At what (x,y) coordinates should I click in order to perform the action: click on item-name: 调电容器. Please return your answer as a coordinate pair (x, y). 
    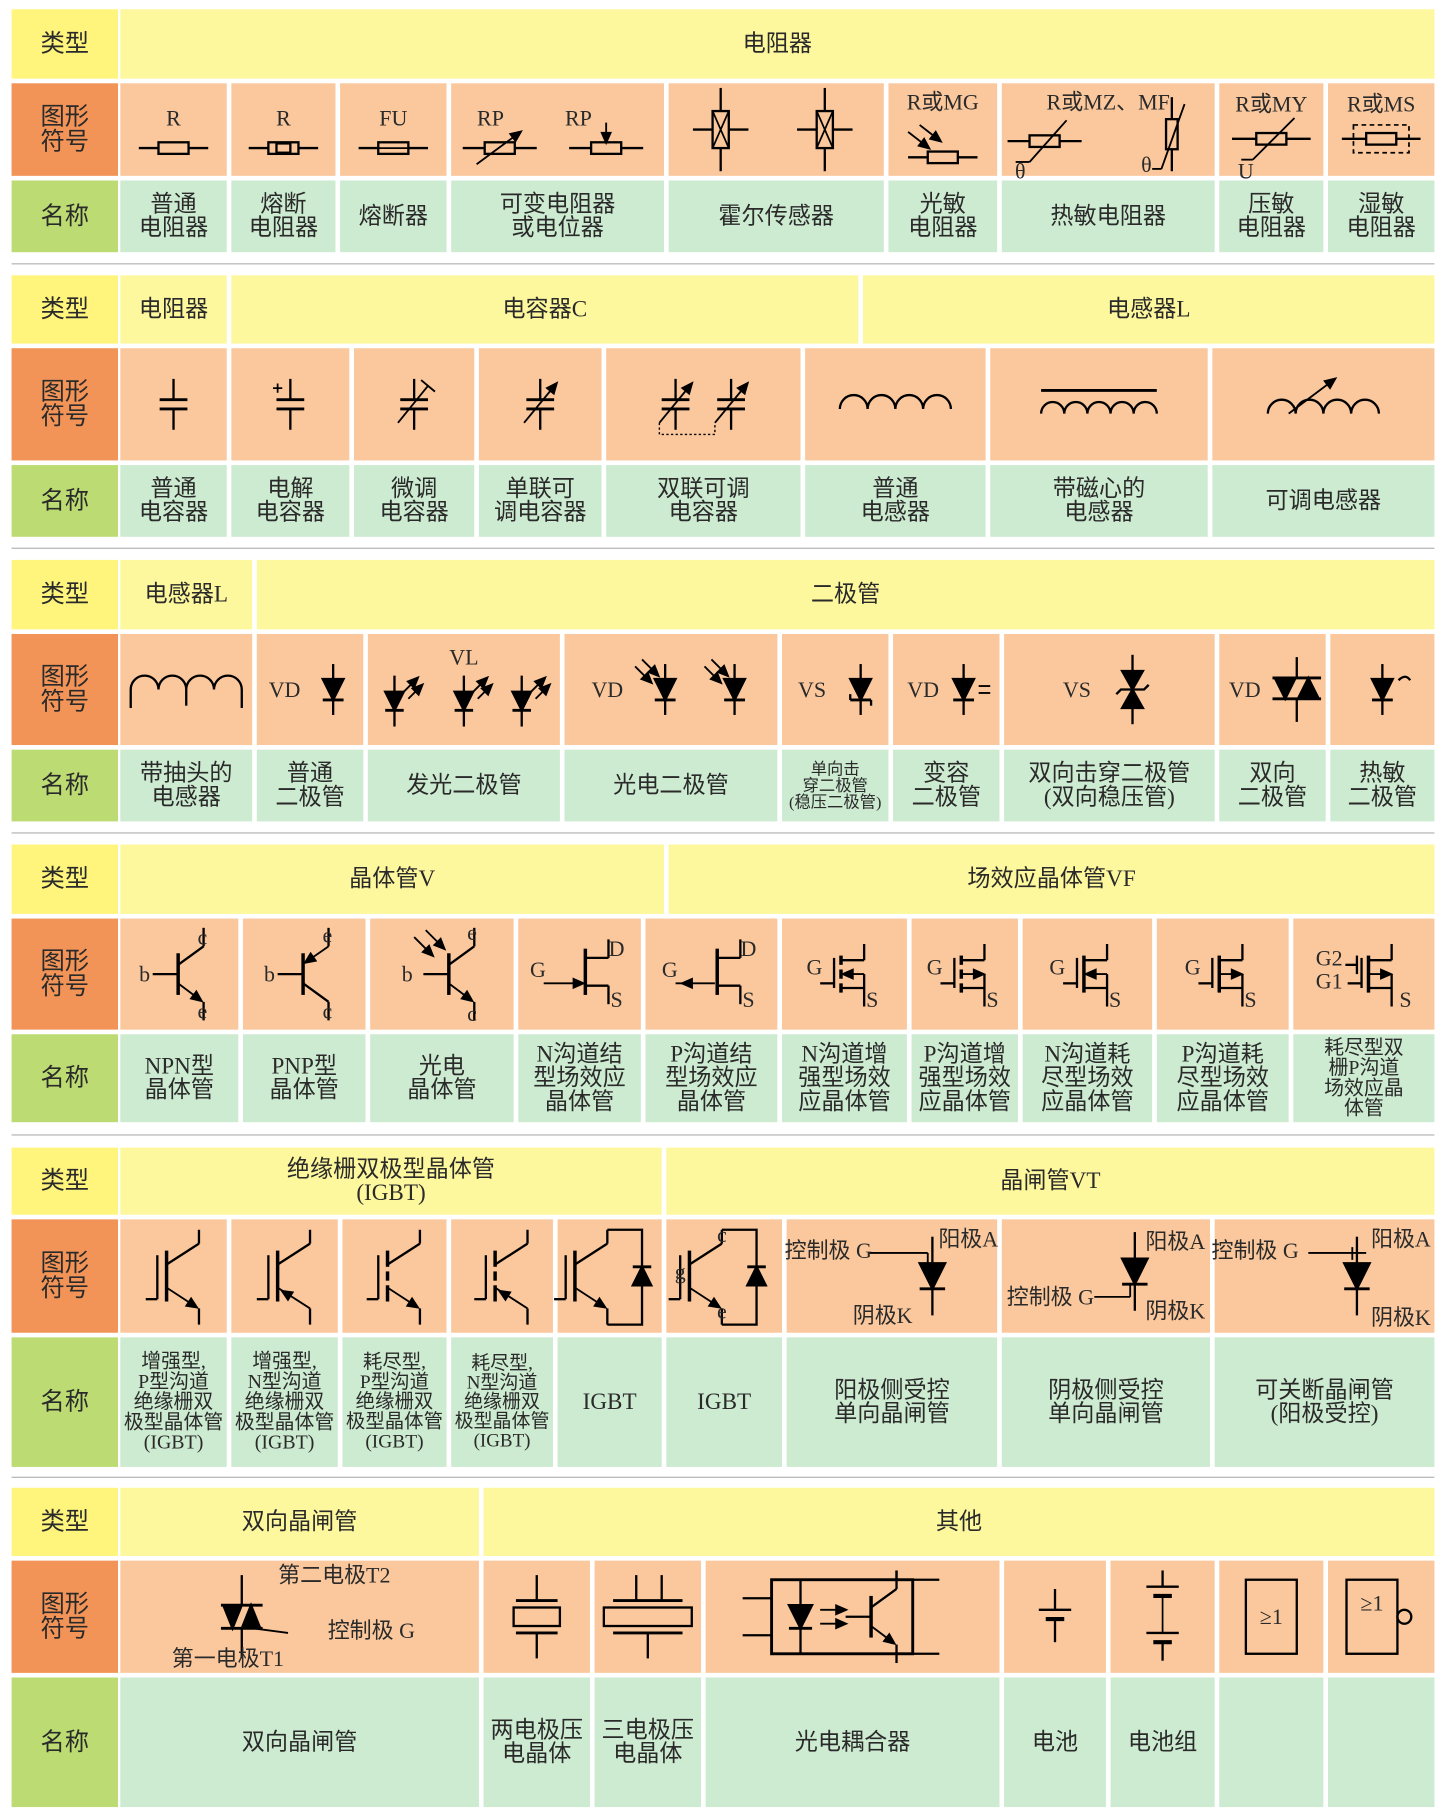
    Looking at the image, I should click on (540, 513).